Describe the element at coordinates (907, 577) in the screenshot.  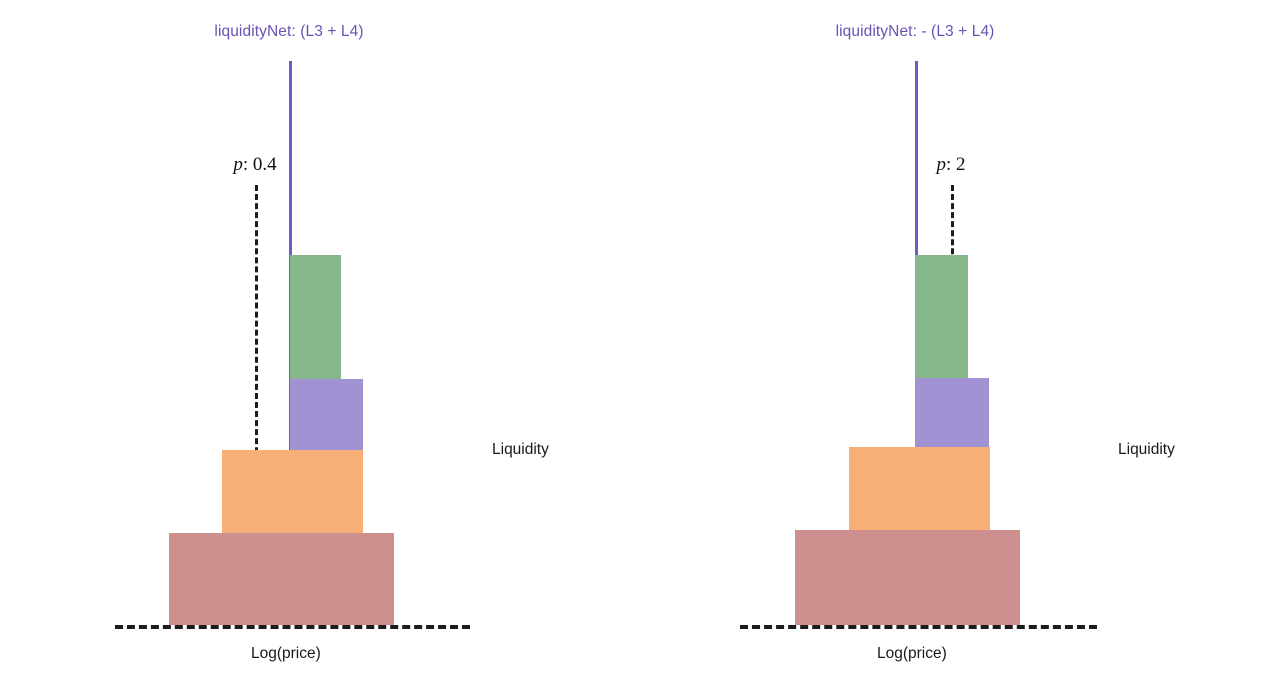
I see `bar-l1-right` at that location.